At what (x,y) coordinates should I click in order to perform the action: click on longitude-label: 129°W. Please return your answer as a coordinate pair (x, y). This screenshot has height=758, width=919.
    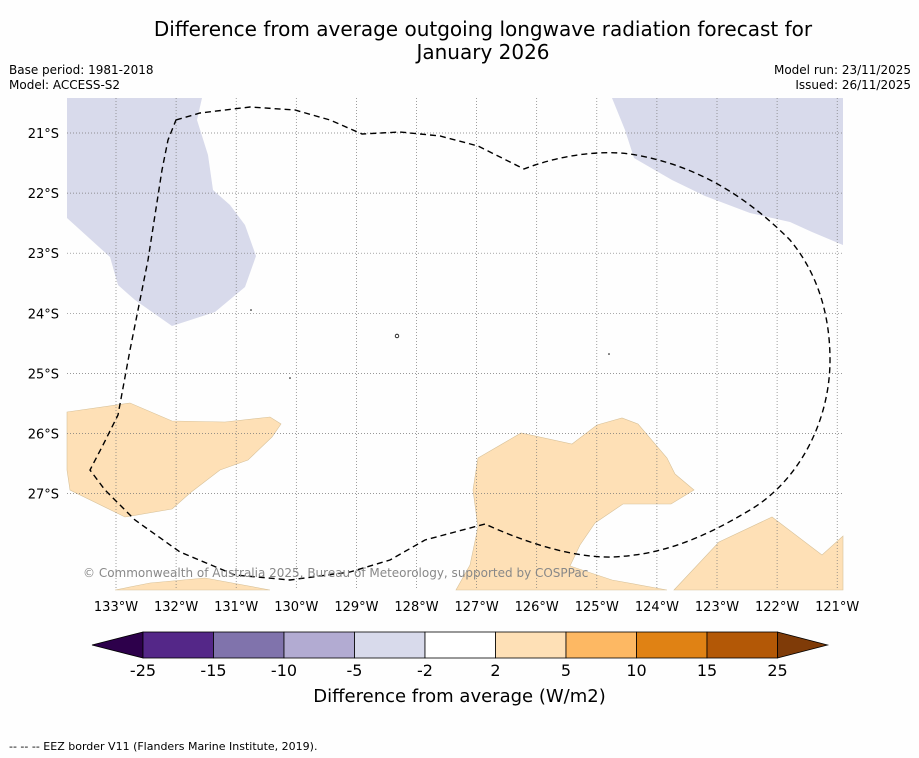
    Looking at the image, I should click on (356, 607).